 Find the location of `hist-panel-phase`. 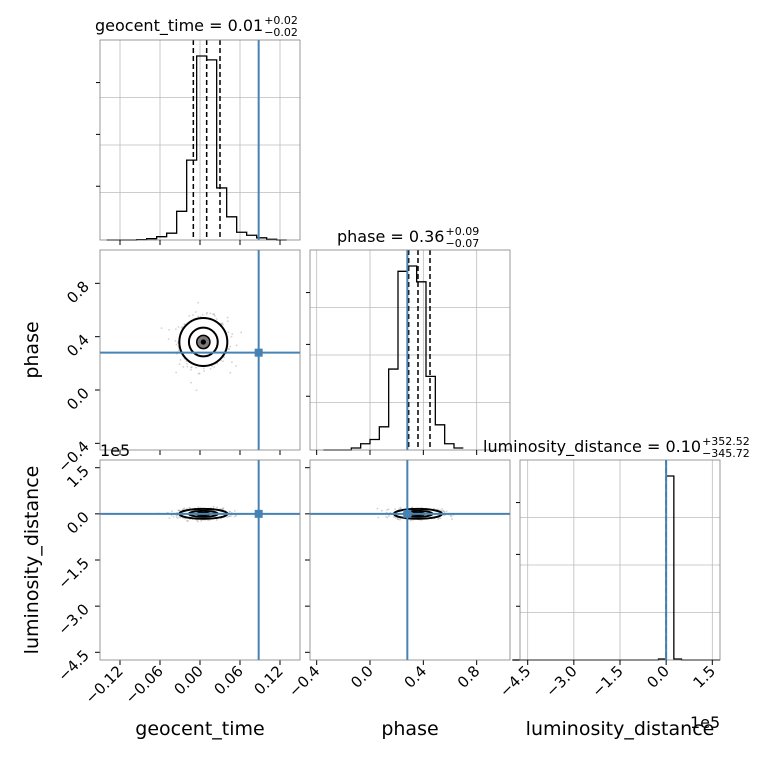

hist-panel-phase is located at coordinates (408, 352).